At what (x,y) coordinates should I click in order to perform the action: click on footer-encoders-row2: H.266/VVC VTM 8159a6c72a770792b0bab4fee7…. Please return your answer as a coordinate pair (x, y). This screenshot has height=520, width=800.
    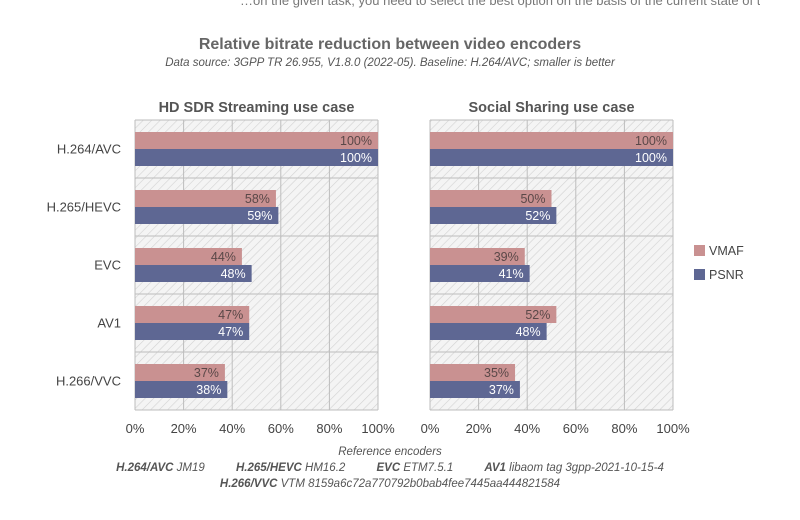
    Looking at the image, I should click on (390, 484).